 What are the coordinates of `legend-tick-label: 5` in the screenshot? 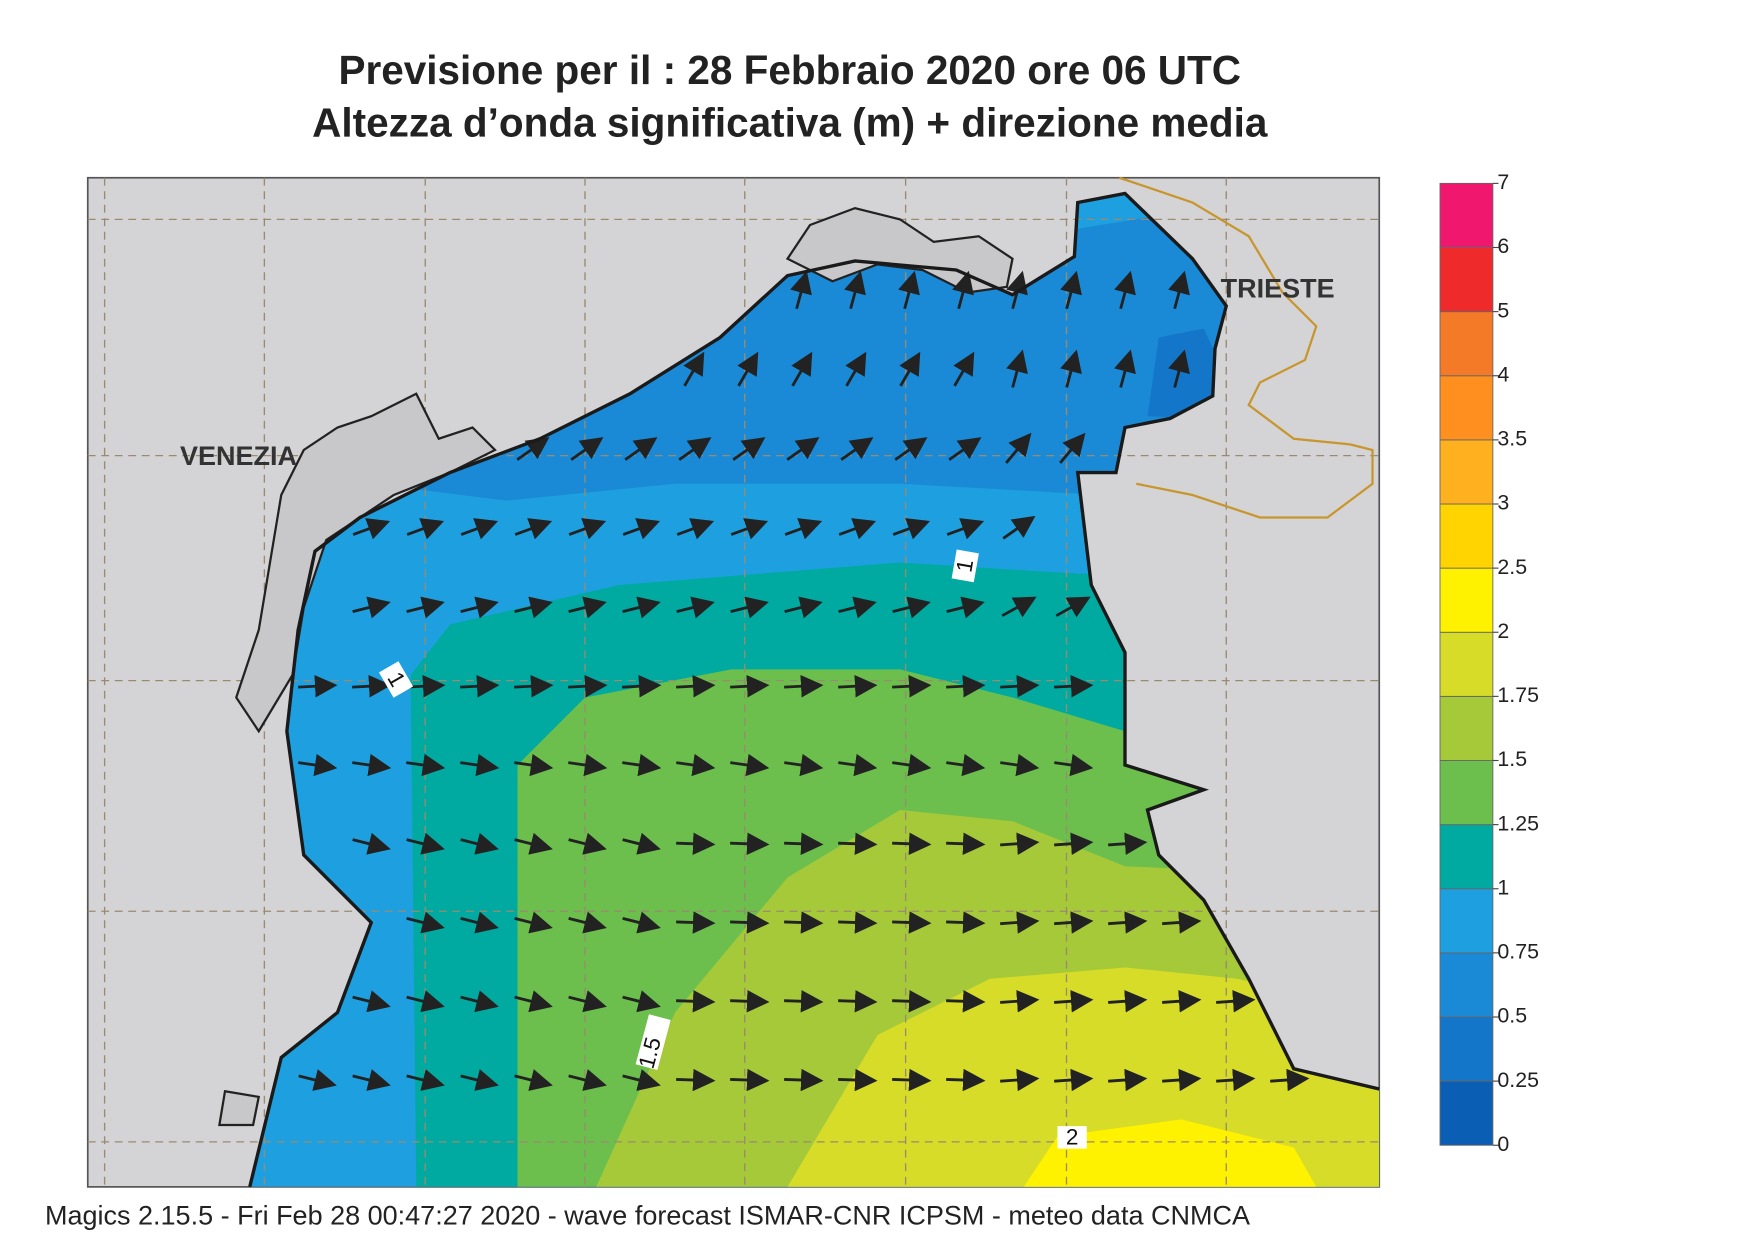 It's located at (1503, 310).